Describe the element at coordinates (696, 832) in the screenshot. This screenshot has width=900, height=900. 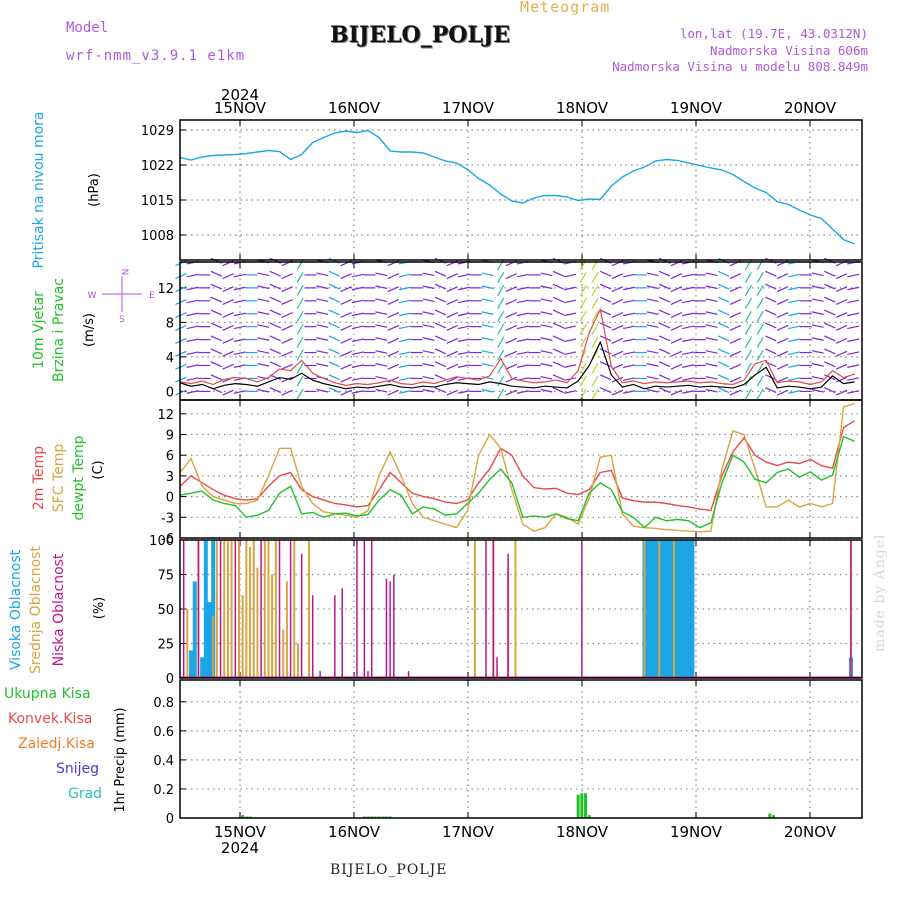
I see `date-label-bottom: 19NOV` at that location.